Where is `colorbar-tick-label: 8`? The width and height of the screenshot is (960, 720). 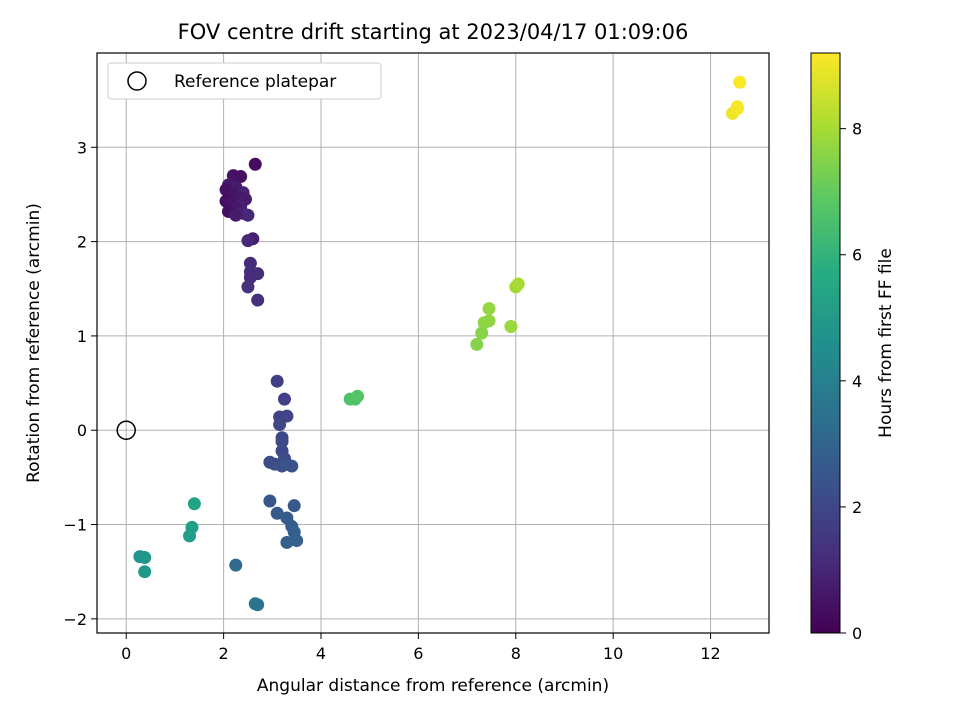 colorbar-tick-label: 8 is located at coordinates (857, 129).